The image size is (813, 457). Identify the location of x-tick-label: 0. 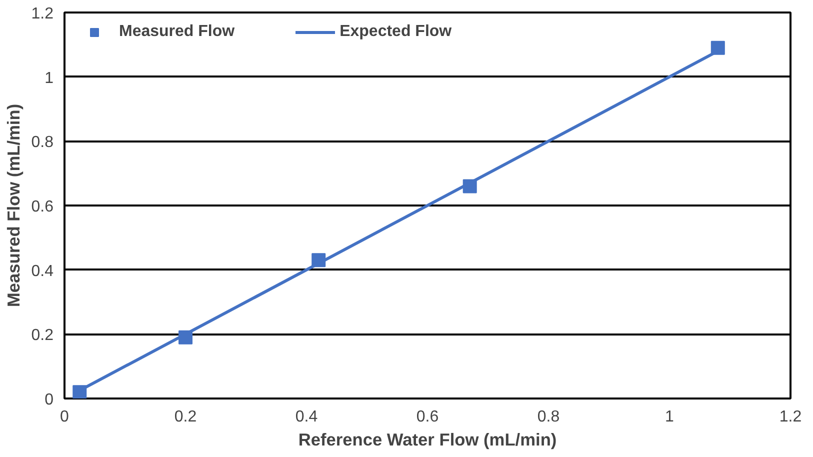
(65, 417).